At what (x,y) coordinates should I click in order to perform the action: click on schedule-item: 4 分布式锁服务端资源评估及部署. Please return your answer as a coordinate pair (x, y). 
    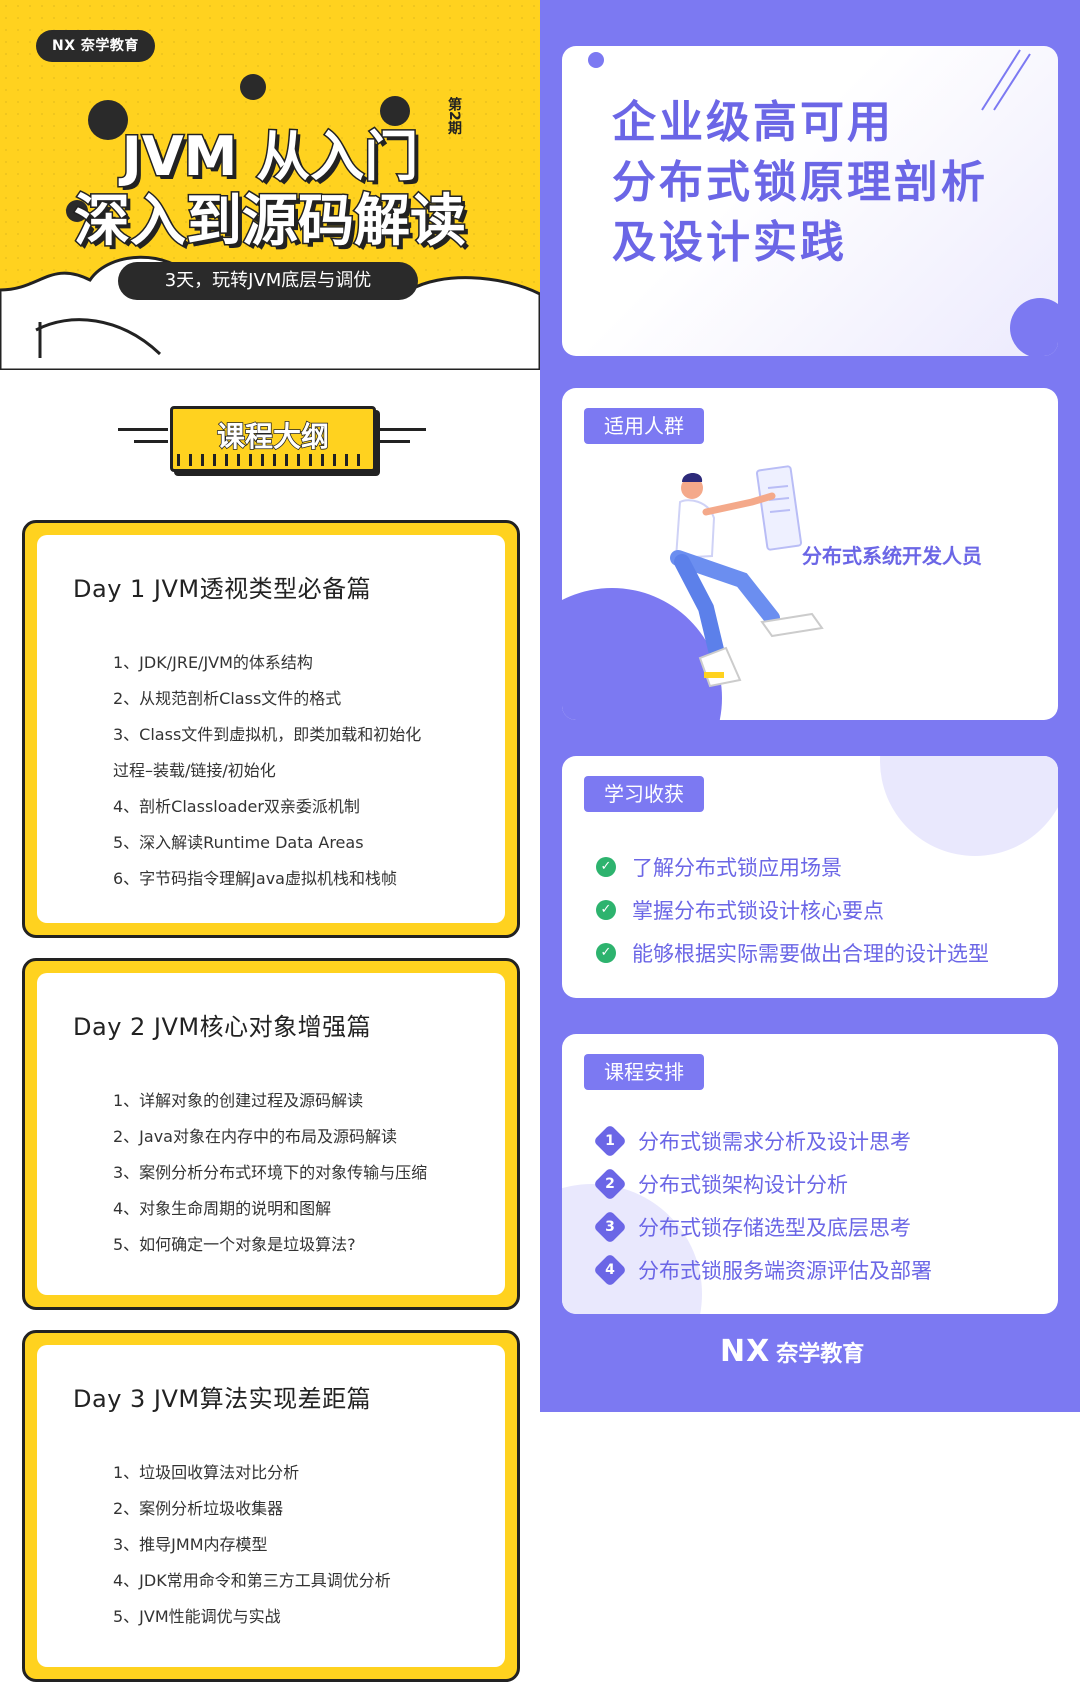
    Looking at the image, I should click on (762, 1270).